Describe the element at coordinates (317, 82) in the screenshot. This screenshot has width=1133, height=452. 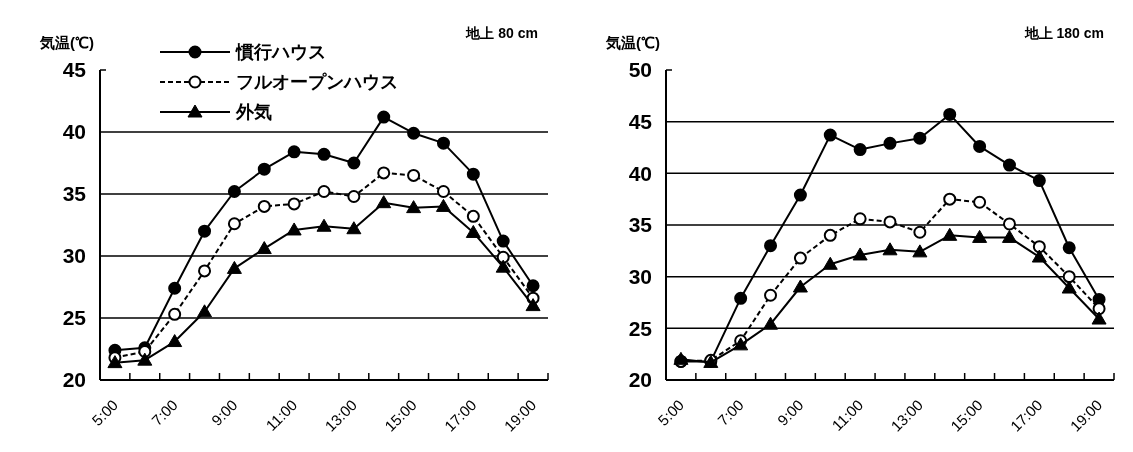
I see `legend-label: フルオープンハウス` at that location.